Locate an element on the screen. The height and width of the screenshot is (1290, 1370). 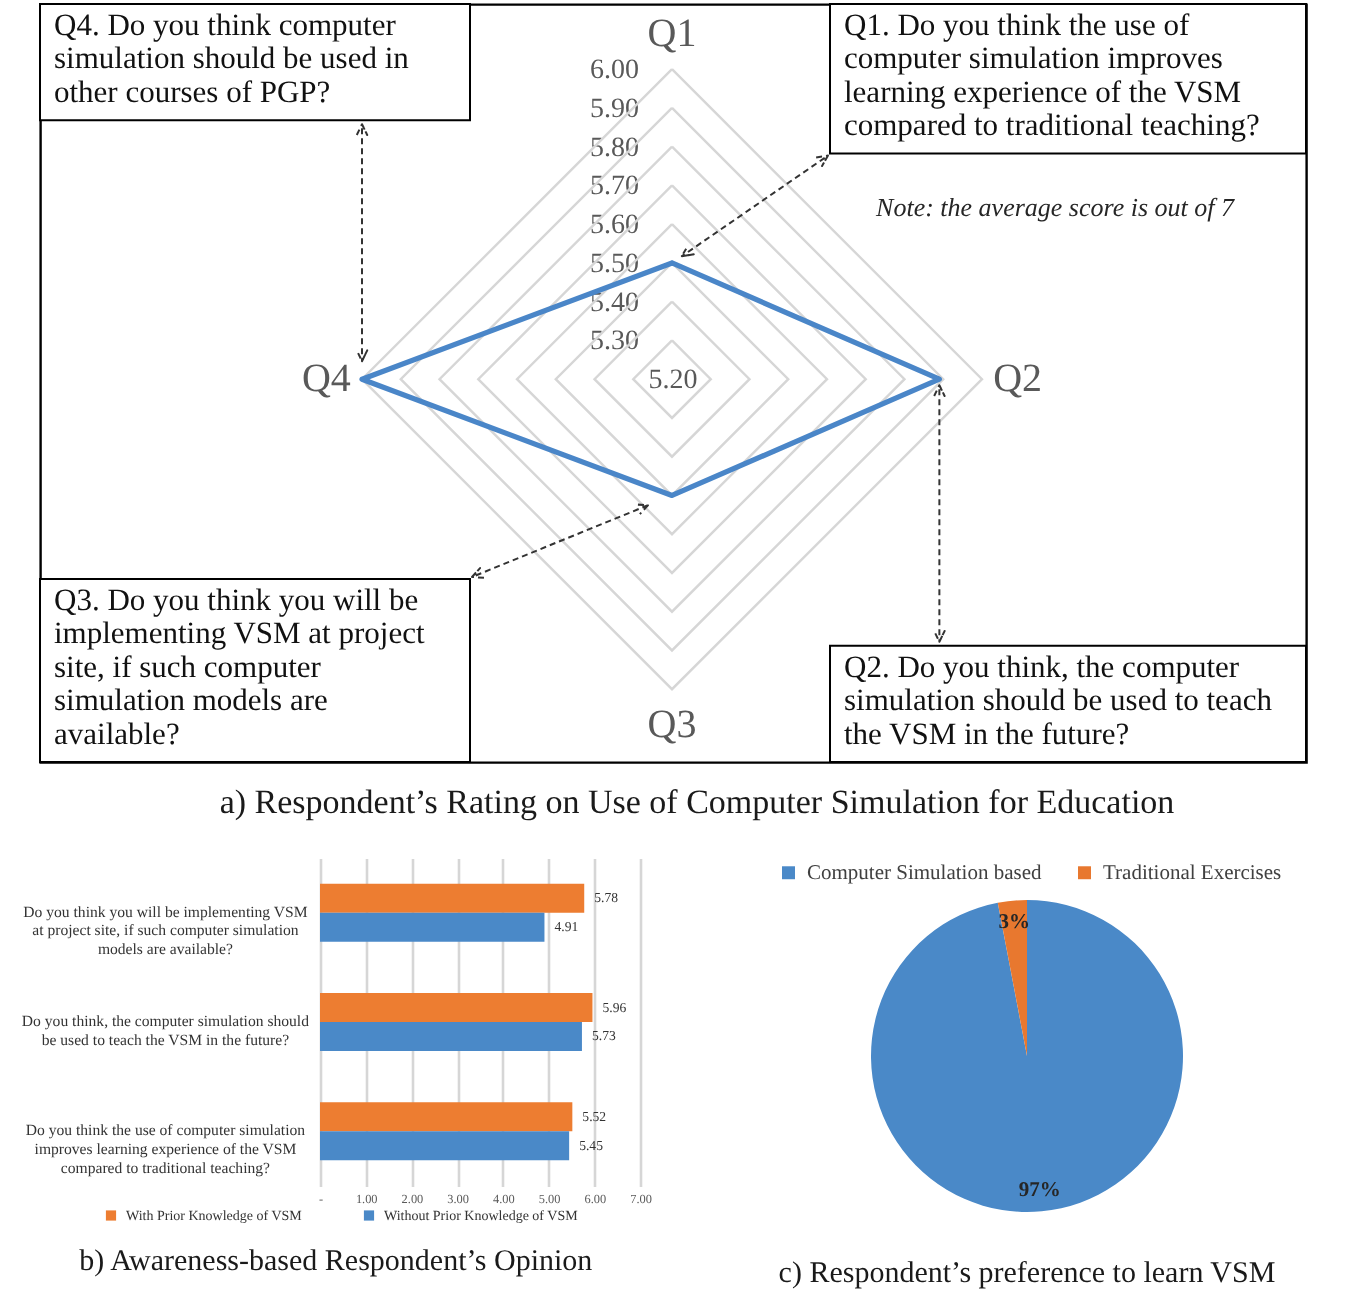
y-tick-label: 6.00 is located at coordinates (614, 71).